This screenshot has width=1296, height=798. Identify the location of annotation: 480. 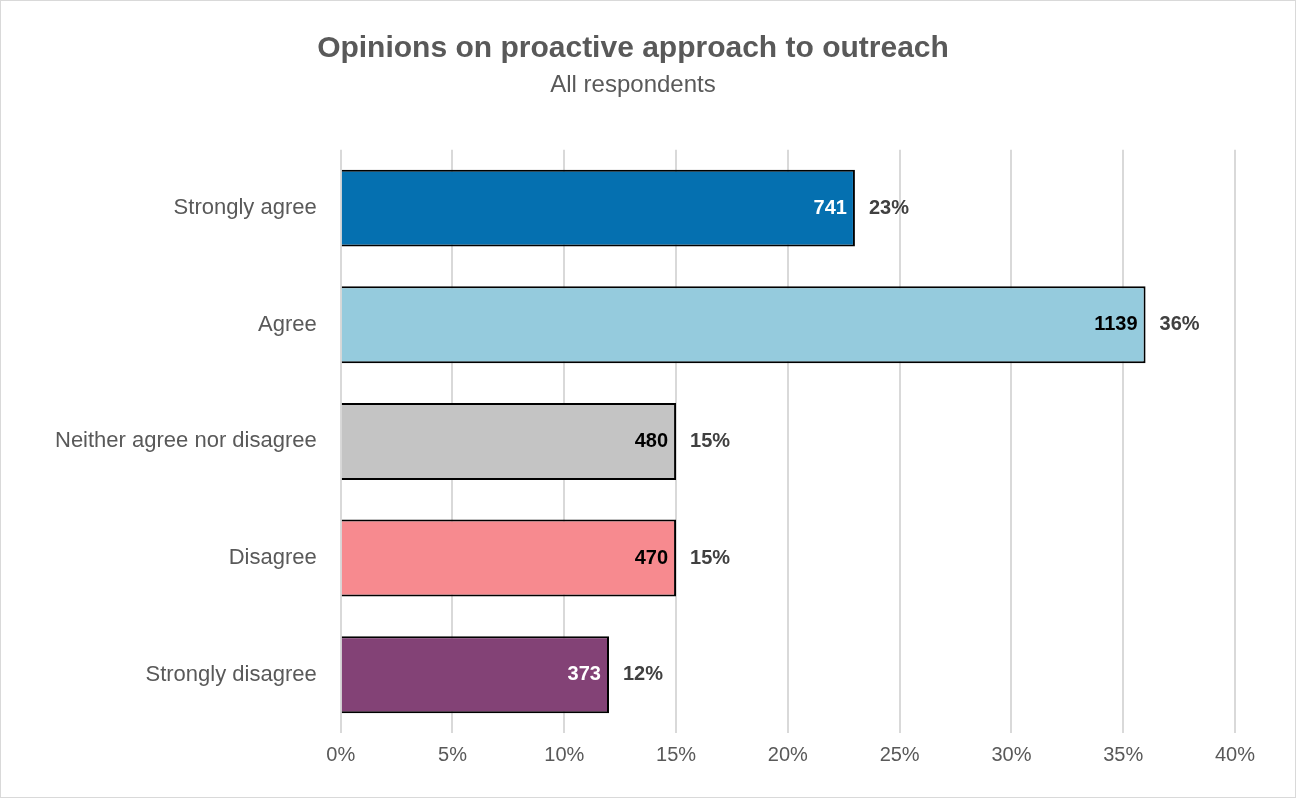
(651, 439).